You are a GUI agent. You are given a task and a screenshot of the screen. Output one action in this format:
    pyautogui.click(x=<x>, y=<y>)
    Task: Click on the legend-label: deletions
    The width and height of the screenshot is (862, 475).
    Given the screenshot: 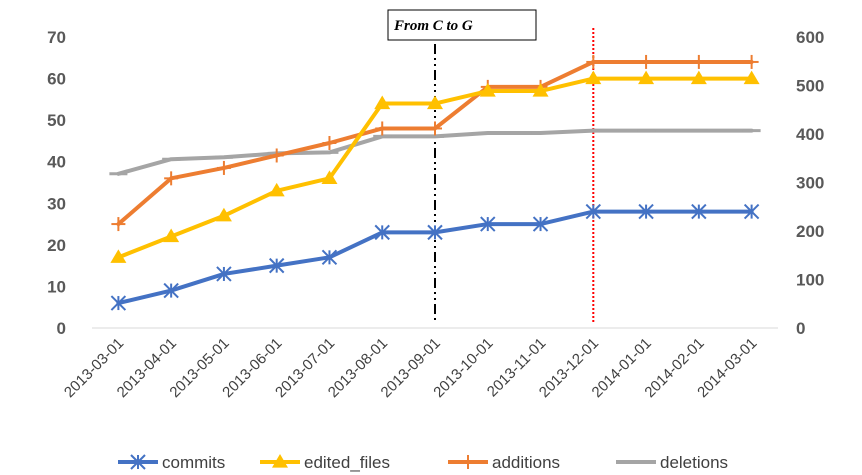 What is the action you would take?
    pyautogui.click(x=694, y=462)
    